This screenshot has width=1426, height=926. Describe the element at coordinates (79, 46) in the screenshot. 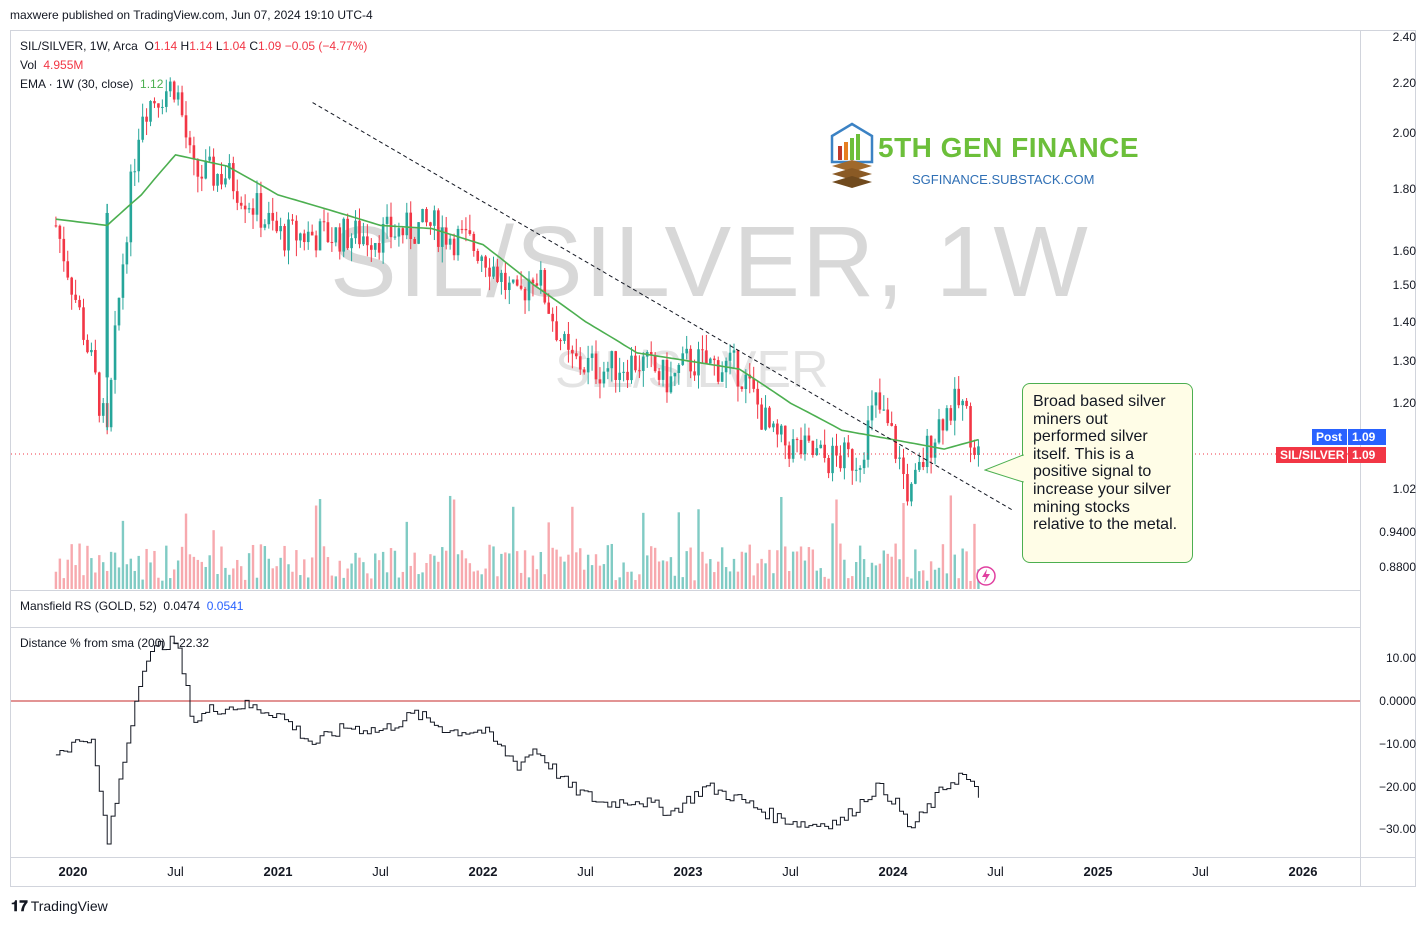

I see `symbol-label: SIL/SILVER, 1W, Arca` at that location.